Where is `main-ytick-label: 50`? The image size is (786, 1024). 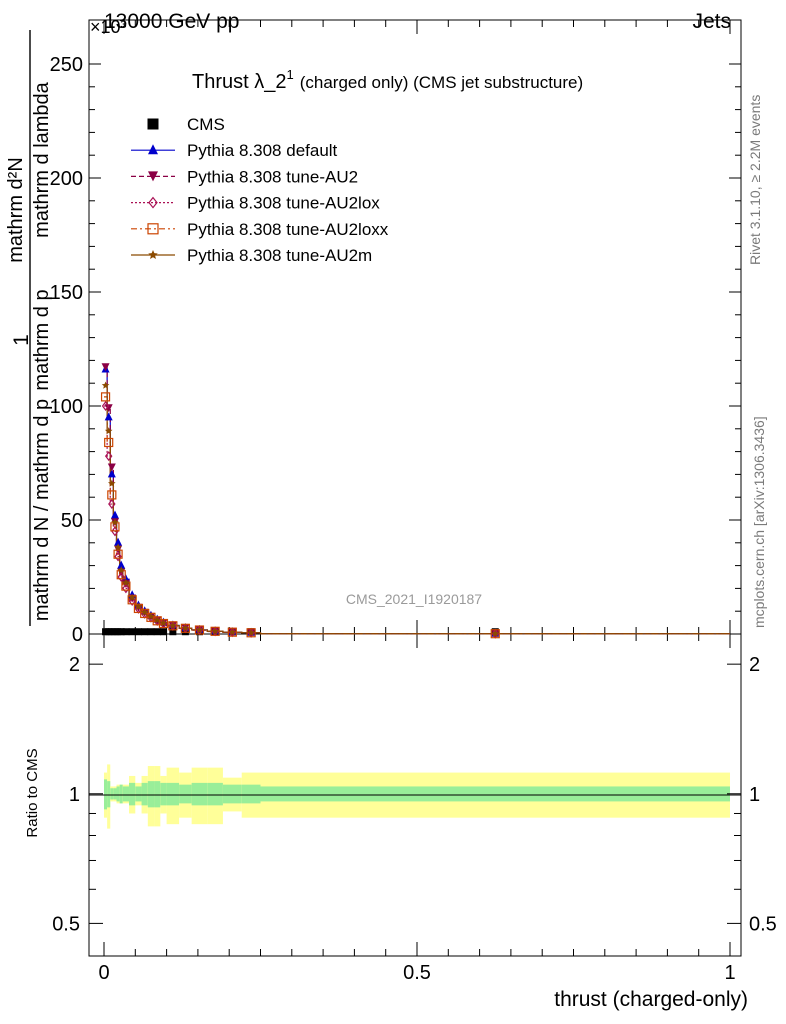
main-ytick-label: 50 is located at coordinates (72, 521).